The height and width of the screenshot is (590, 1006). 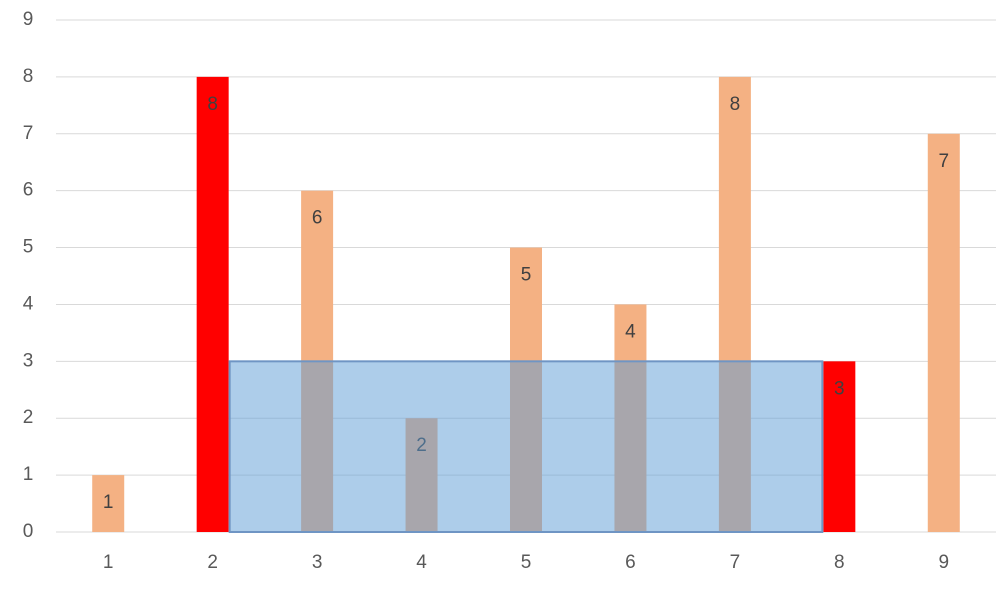 I want to click on y-tick-label: 0, so click(x=28, y=531).